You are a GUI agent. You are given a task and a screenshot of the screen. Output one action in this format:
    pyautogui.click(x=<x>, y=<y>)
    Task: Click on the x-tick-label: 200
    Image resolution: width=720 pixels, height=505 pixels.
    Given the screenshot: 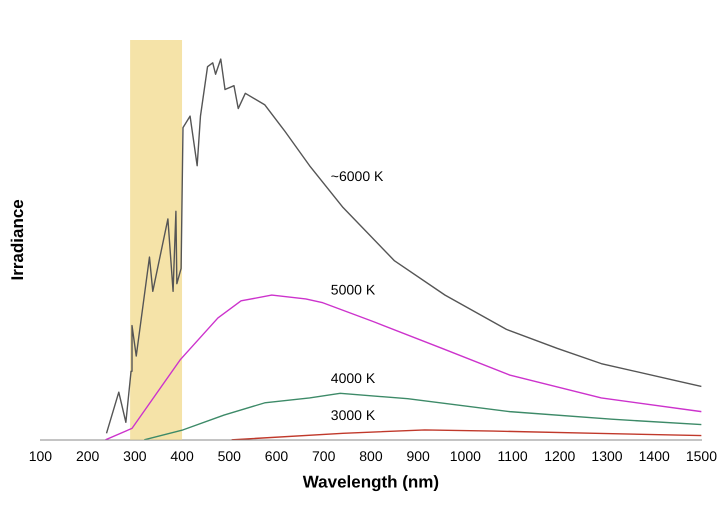 What is the action you would take?
    pyautogui.click(x=88, y=456)
    